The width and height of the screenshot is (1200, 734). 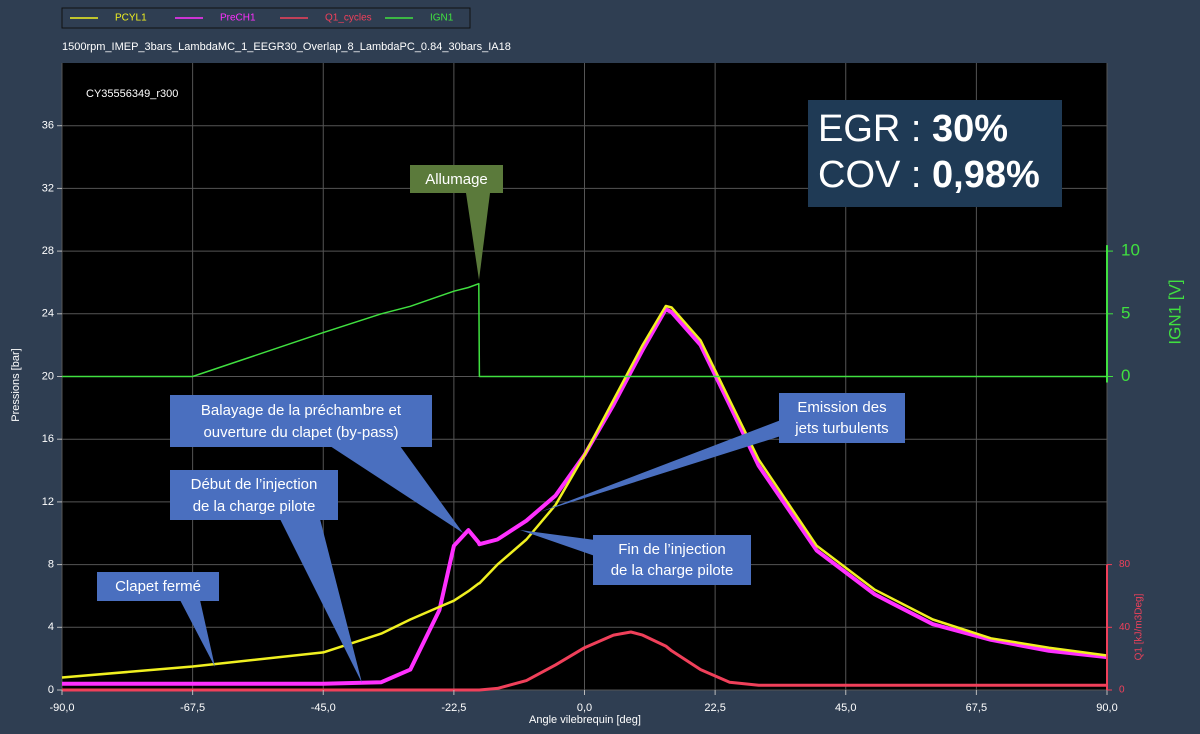 I want to click on y-tick-label: 0, so click(x=51, y=690).